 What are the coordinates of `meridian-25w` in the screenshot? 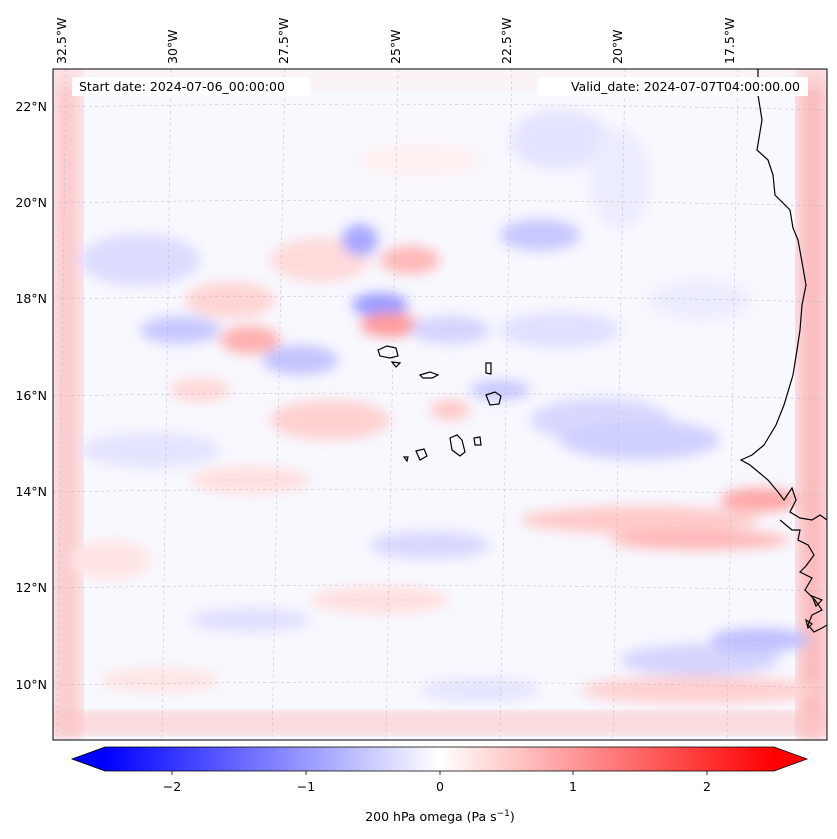 It's located at (392, 404).